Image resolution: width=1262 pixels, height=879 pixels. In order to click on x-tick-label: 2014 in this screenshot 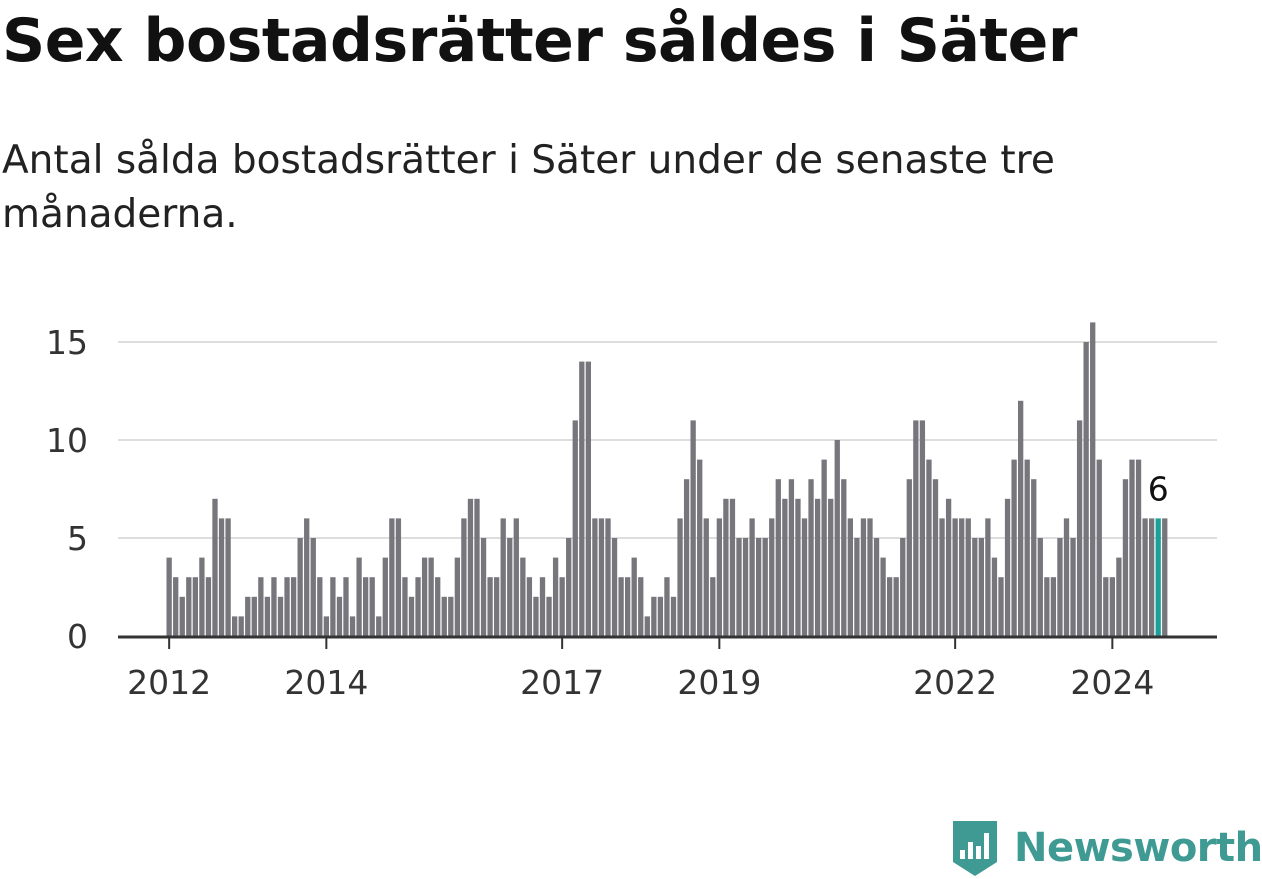, I will do `click(326, 682)`.